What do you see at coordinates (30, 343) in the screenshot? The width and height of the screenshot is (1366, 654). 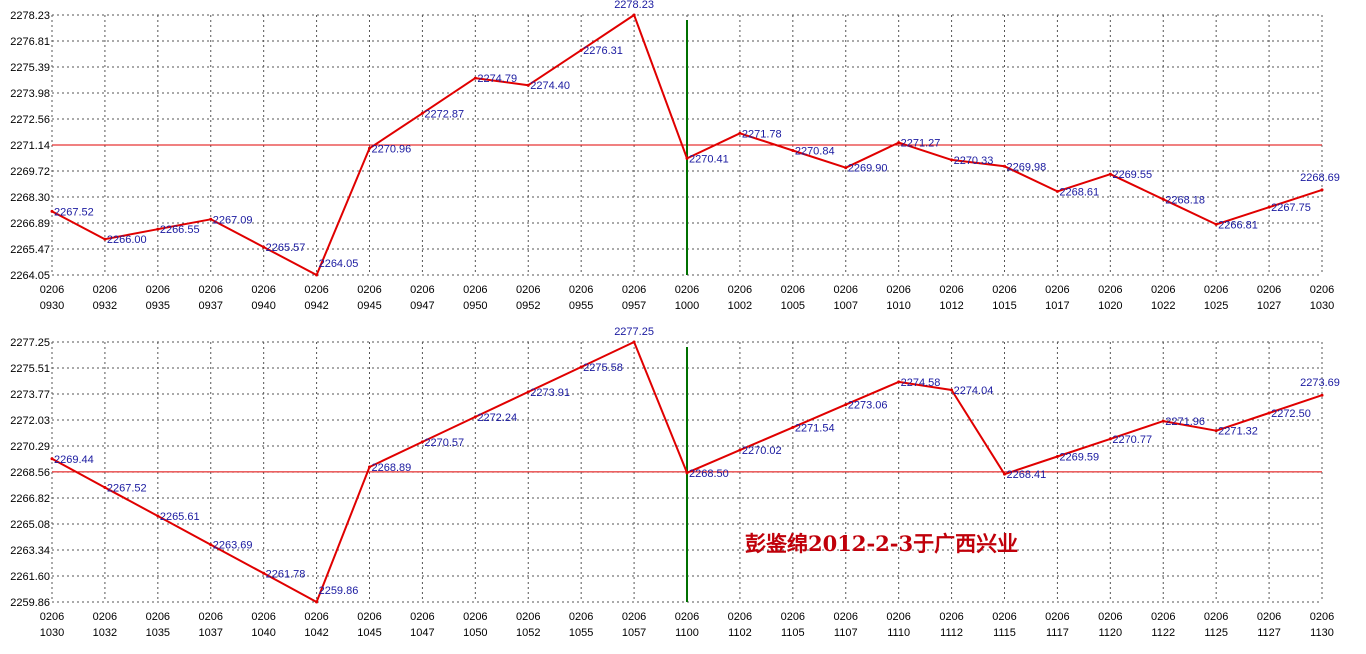 I see `y-tick-label: 2277.25` at bounding box center [30, 343].